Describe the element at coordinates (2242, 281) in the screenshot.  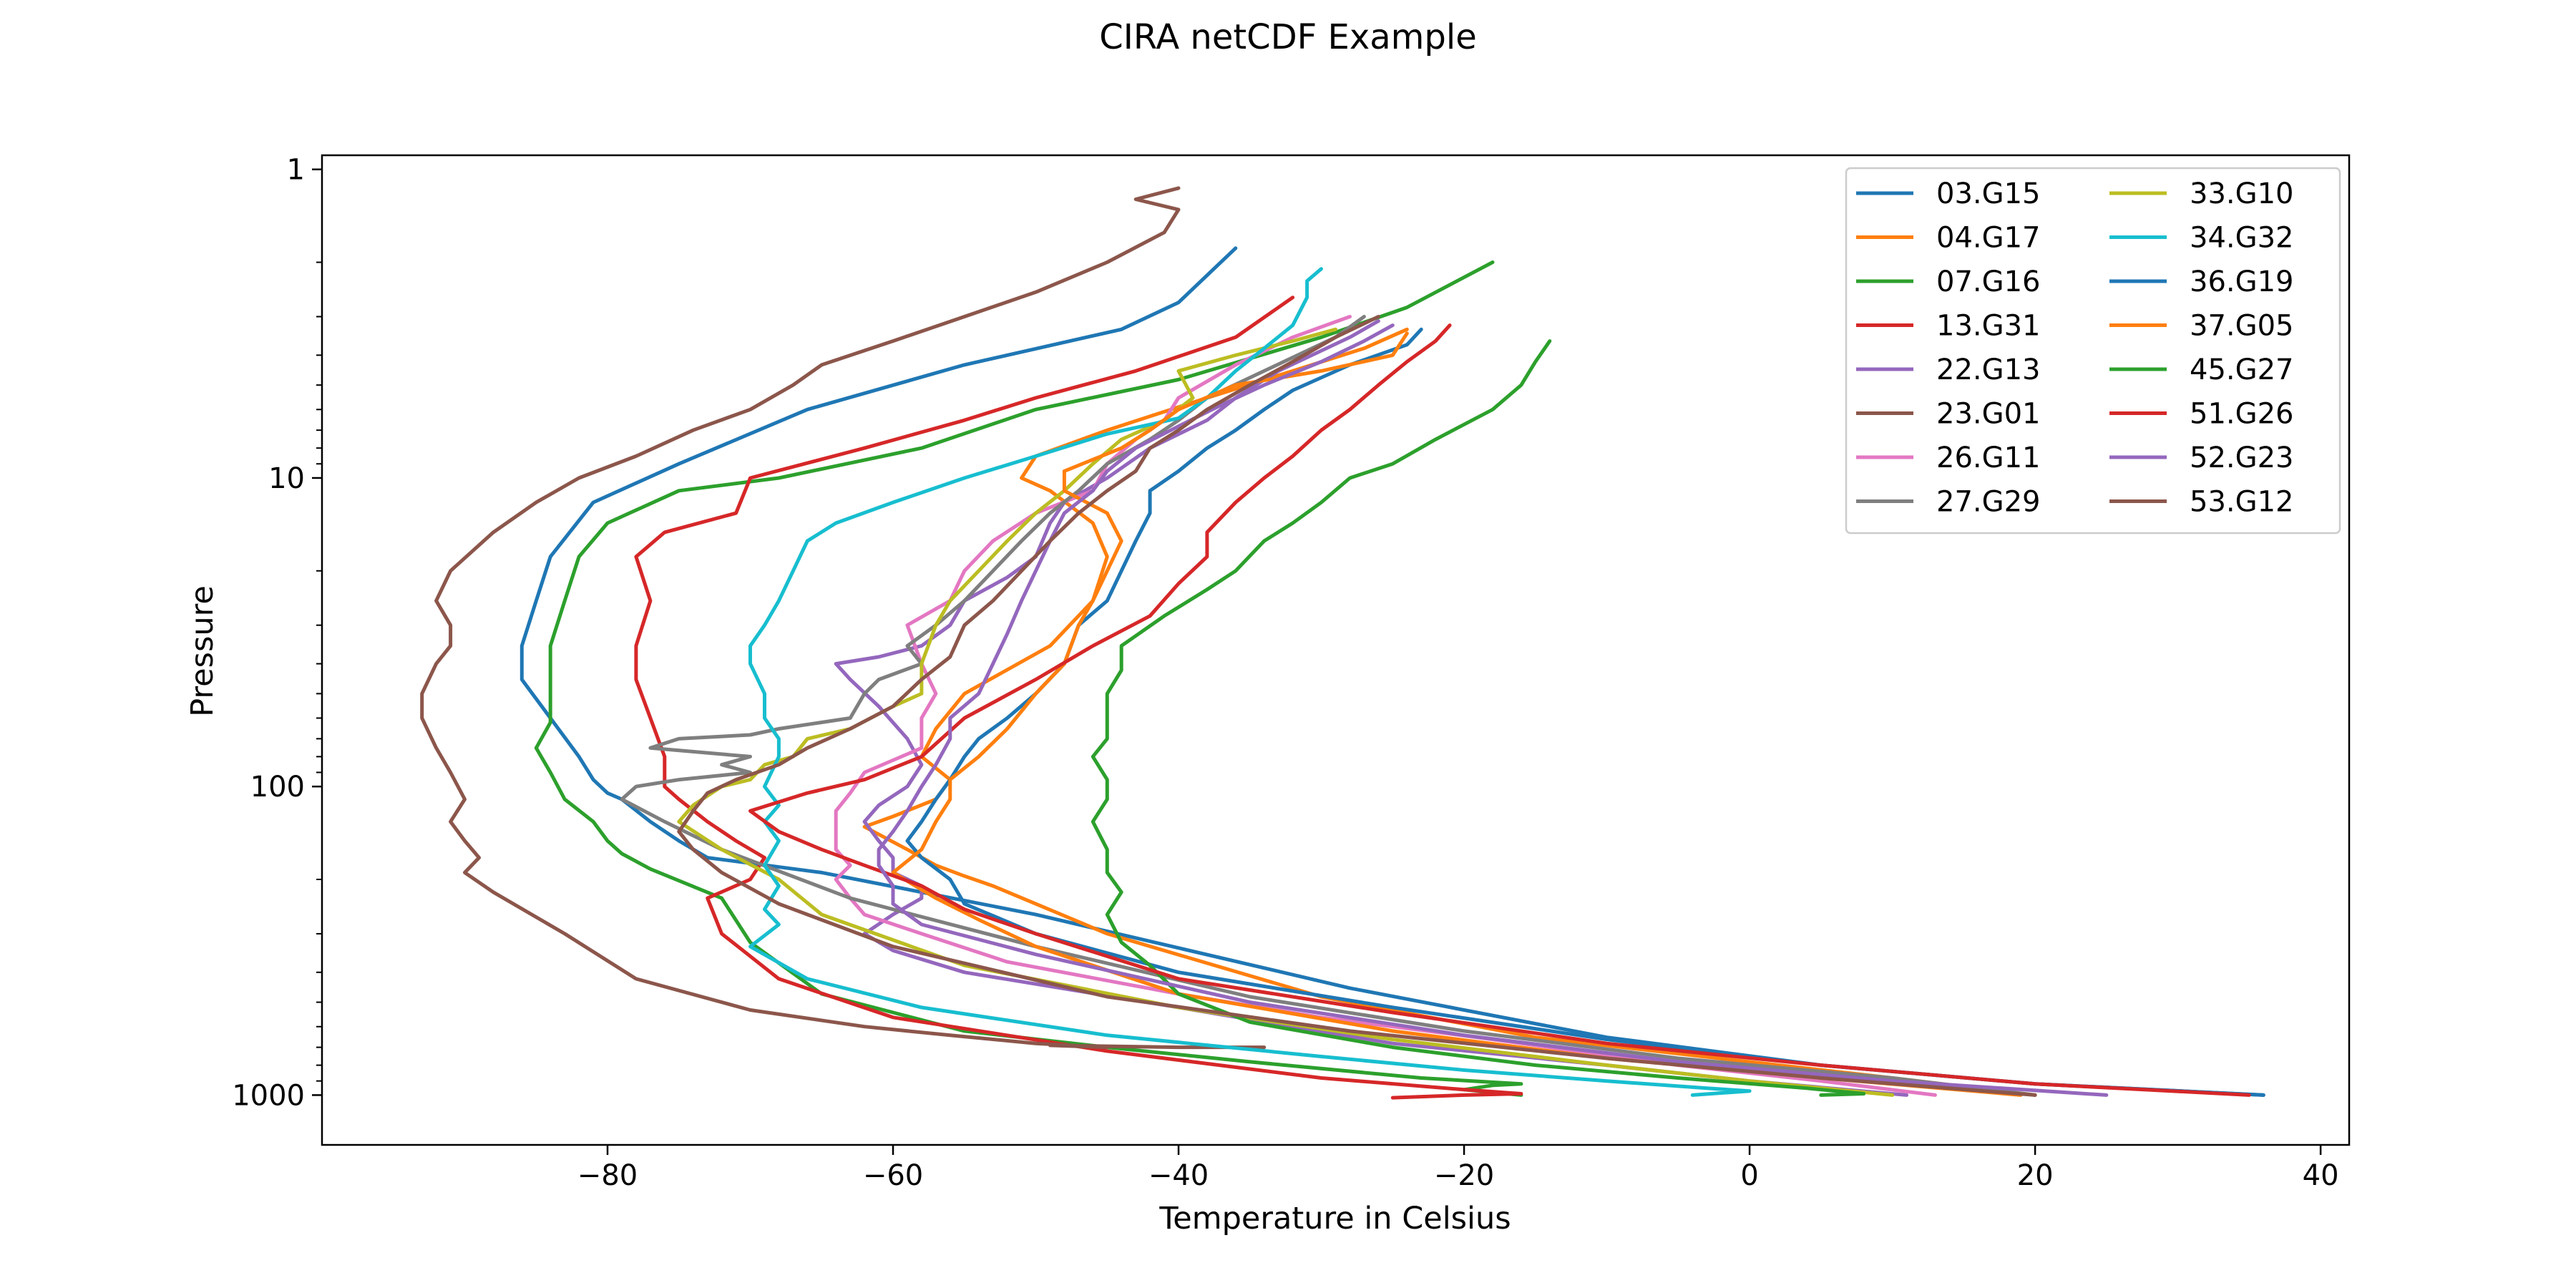
I see `legend-label: 36.G19` at that location.